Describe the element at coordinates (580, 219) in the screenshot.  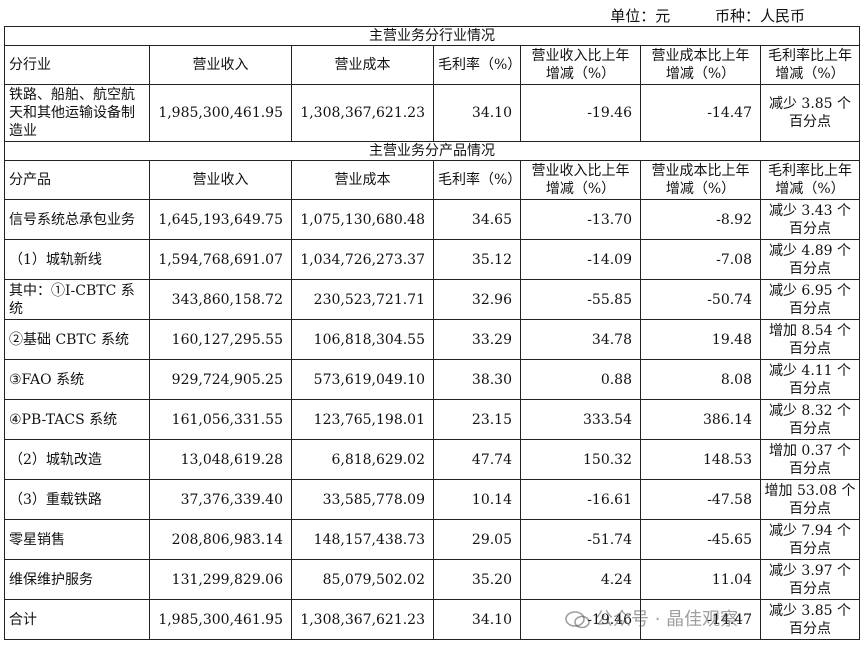
I see `cell-rev-chg: -13.70` at that location.